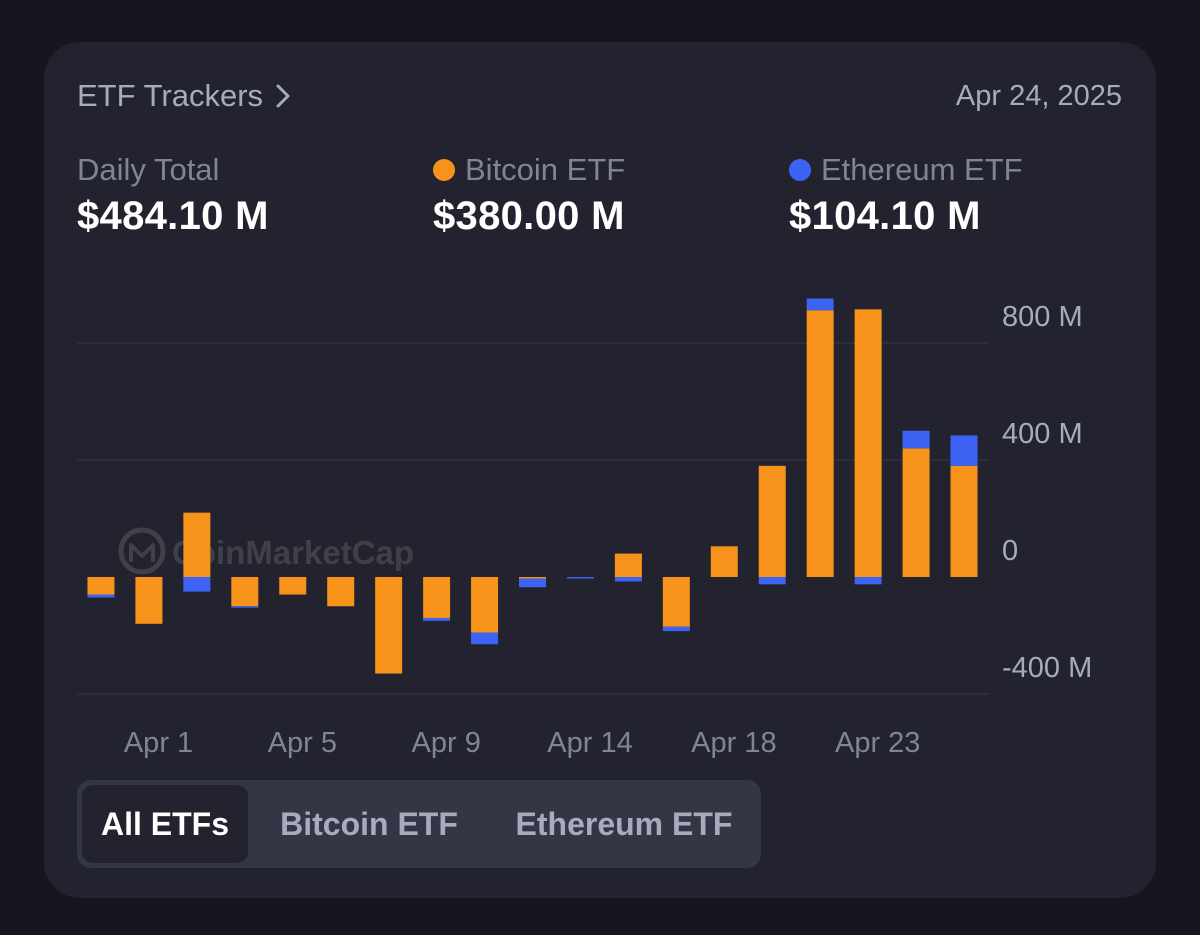  What do you see at coordinates (302, 743) in the screenshot?
I see `x-tick-label: Apr 5` at bounding box center [302, 743].